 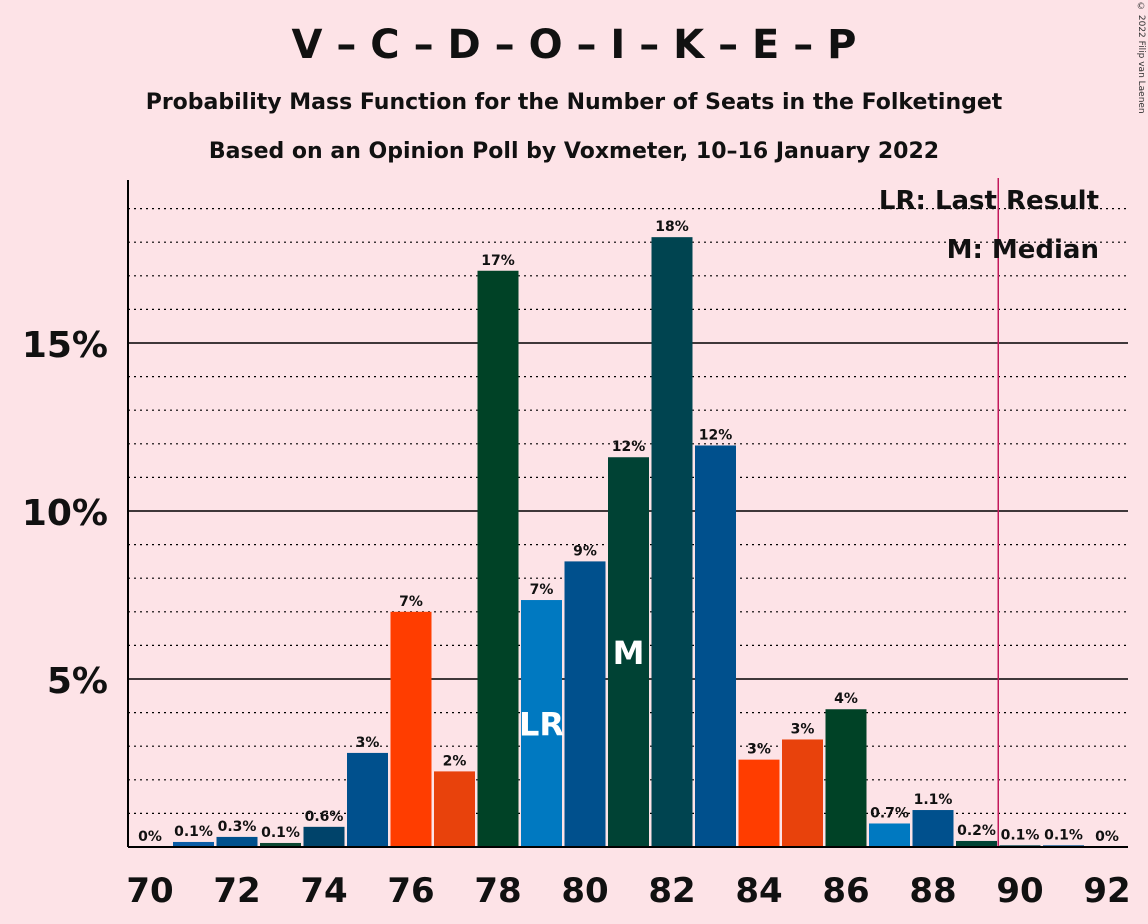 I want to click on x-tick-label: 92, so click(x=1106, y=891).